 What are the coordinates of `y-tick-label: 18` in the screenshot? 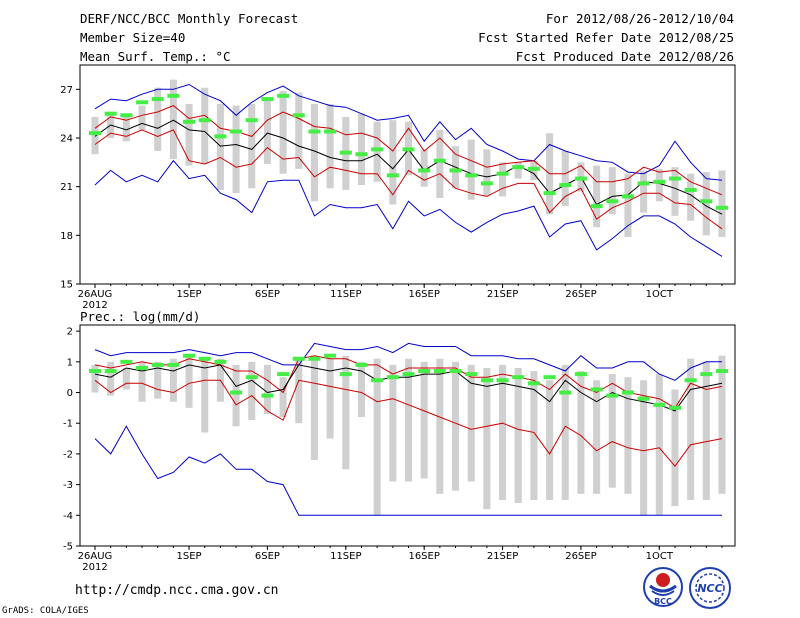 It's located at (66, 236).